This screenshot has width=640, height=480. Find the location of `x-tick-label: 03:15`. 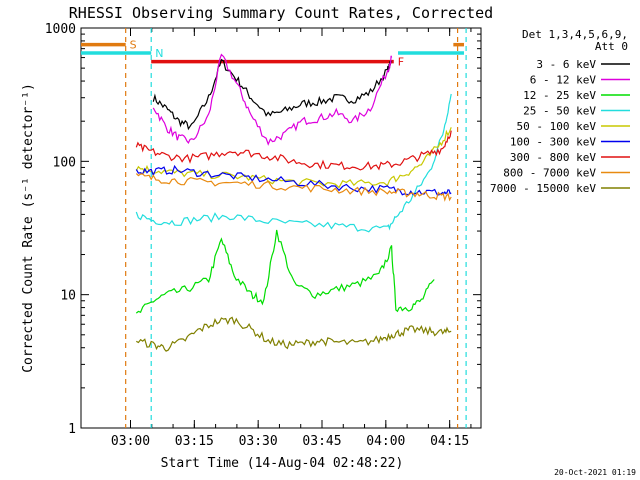

x-tick-label: 03:15 is located at coordinates (194, 441).